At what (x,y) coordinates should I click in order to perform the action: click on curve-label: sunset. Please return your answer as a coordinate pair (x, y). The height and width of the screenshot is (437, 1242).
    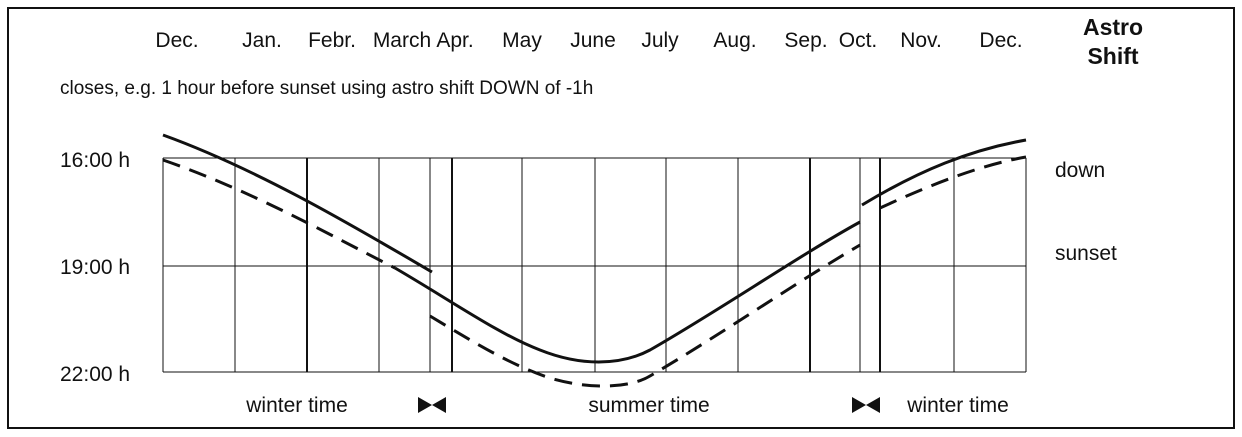
    Looking at the image, I should click on (1086, 253).